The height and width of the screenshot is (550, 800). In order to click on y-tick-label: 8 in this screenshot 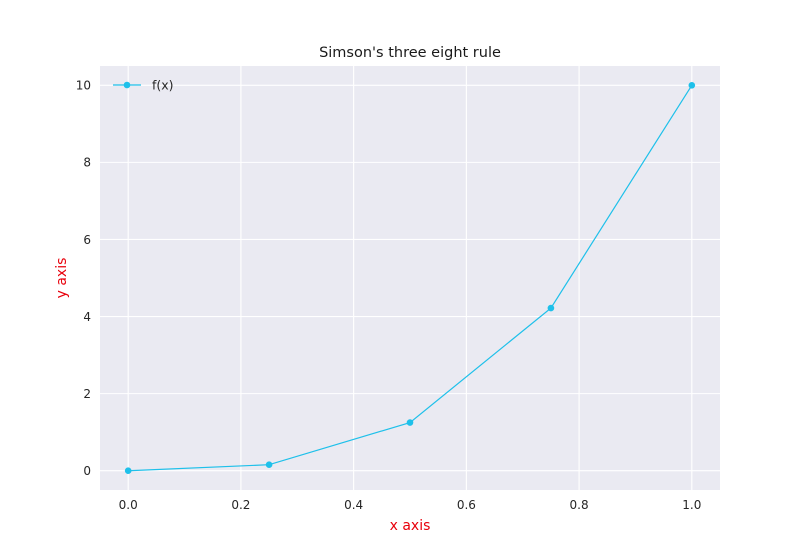, I will do `click(87, 163)`.